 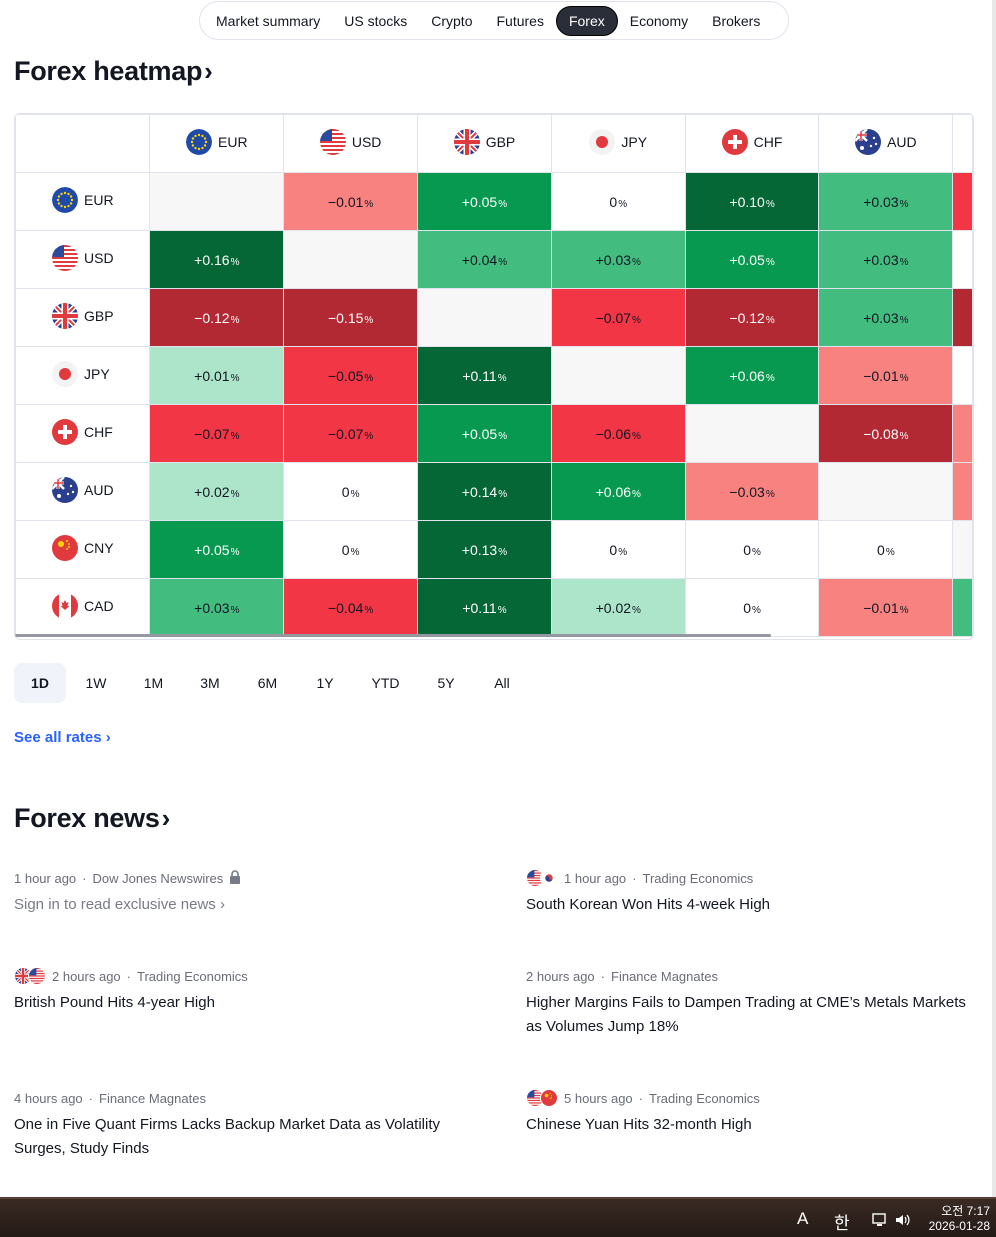 What do you see at coordinates (393, 635) in the screenshot?
I see `horizontal-scrollbar` at bounding box center [393, 635].